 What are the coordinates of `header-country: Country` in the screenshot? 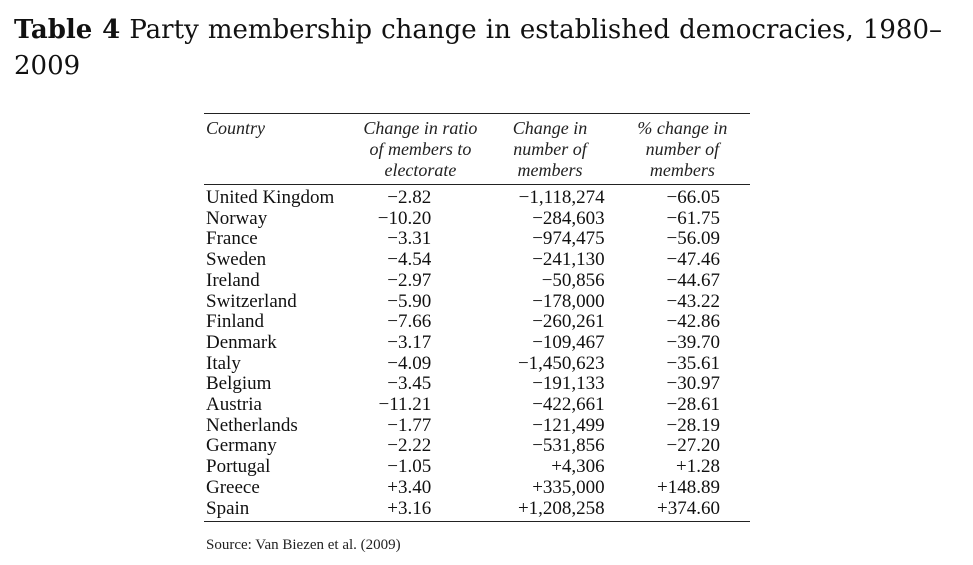 It's located at (236, 128).